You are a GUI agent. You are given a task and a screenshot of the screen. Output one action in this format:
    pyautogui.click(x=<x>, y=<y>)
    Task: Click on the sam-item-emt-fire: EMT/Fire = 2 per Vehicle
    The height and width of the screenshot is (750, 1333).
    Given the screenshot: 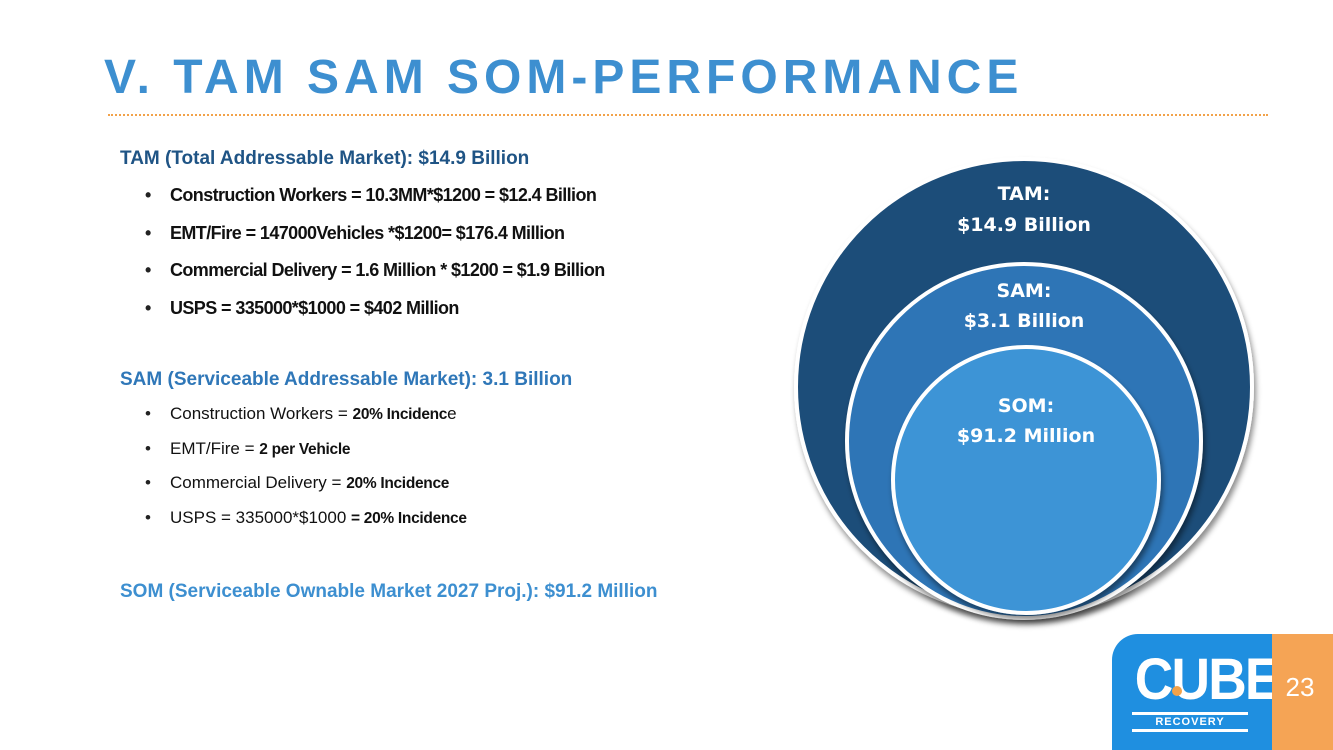 What is the action you would take?
    pyautogui.click(x=306, y=456)
    